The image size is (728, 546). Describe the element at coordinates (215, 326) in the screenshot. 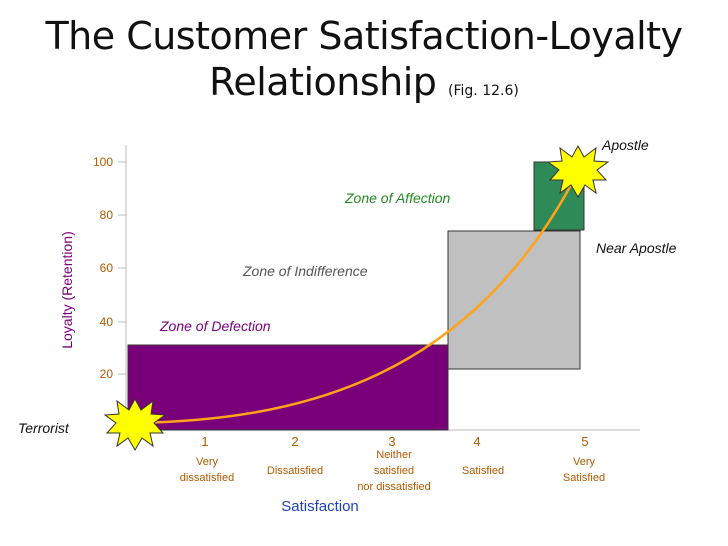

I see `zone-defection-label: Zone of Defection` at that location.